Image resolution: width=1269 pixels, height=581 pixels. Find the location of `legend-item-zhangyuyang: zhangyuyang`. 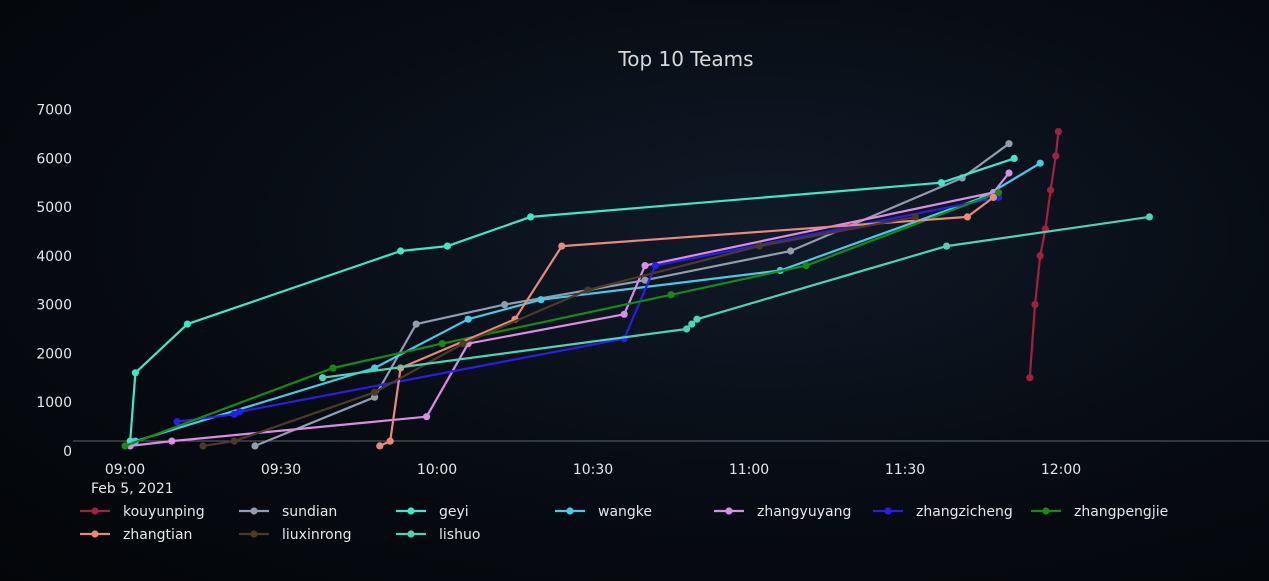

legend-item-zhangyuyang: zhangyuyang is located at coordinates (782, 512).